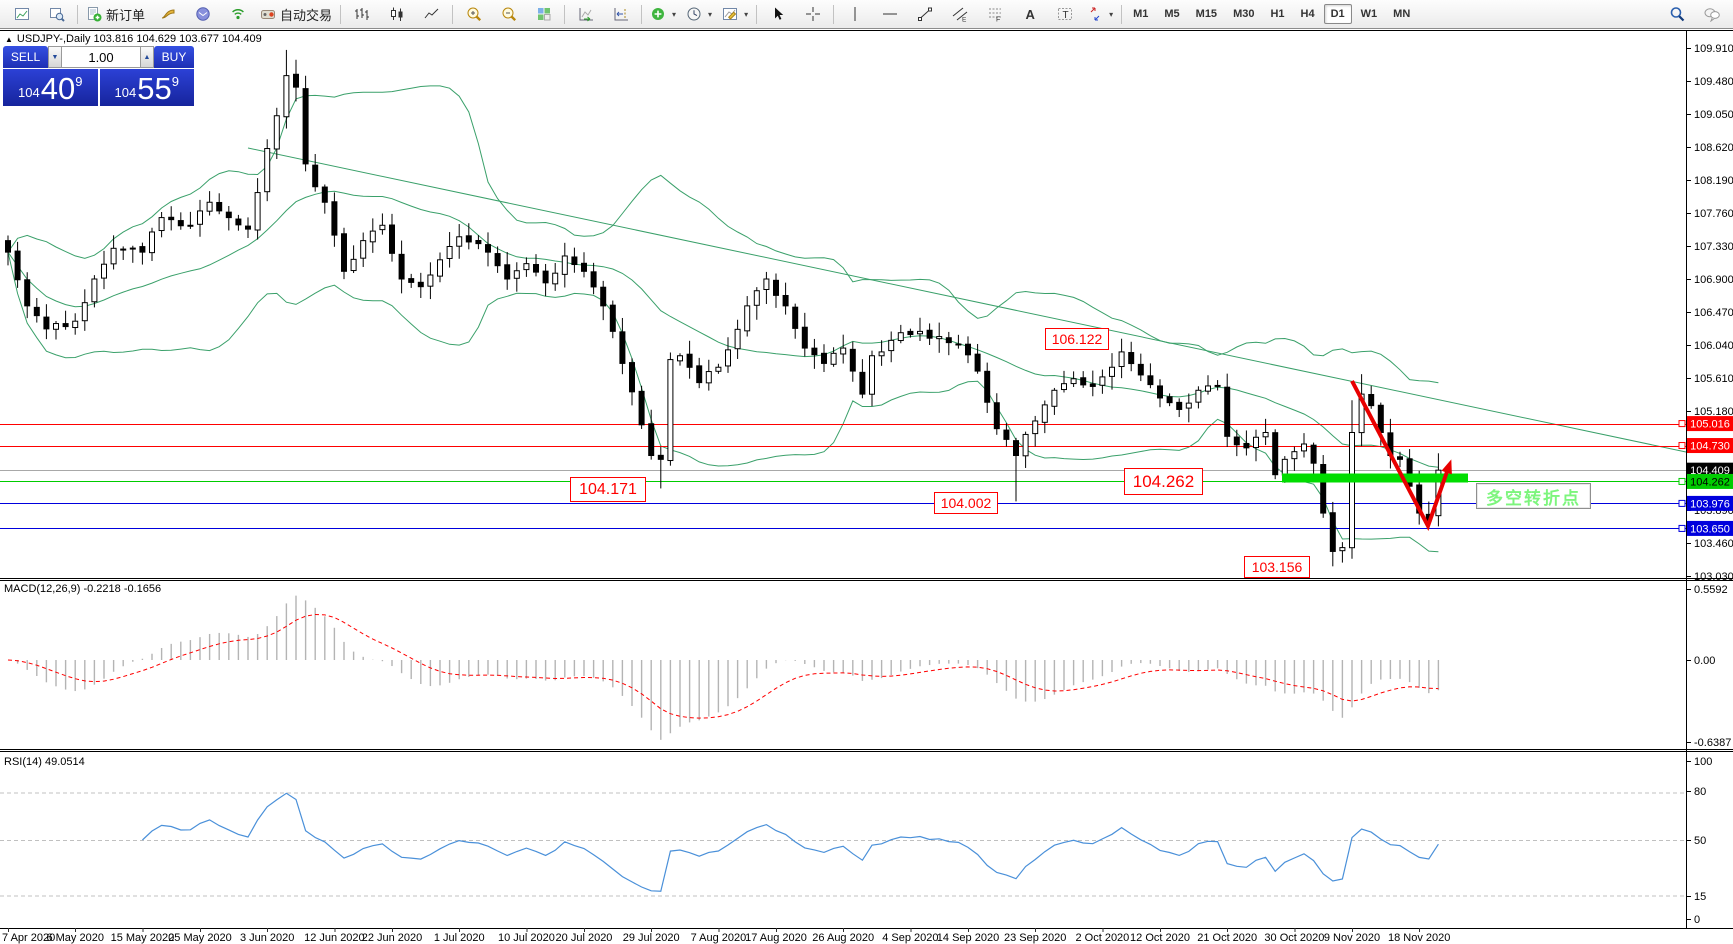 This screenshot has width=1733, height=944. What do you see at coordinates (147, 57) in the screenshot?
I see `volume-increase-button: ▲` at bounding box center [147, 57].